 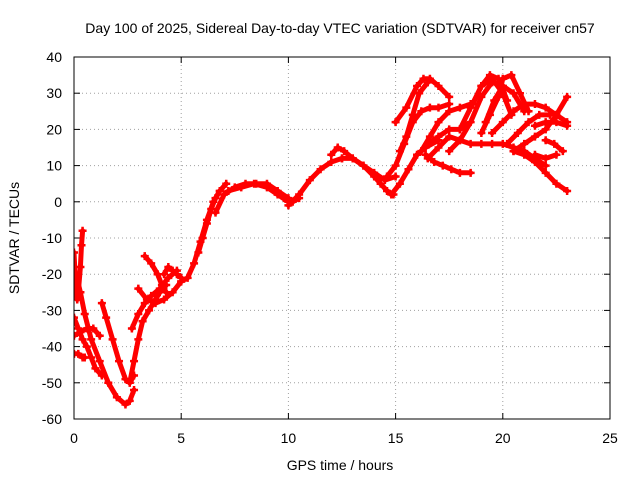 What do you see at coordinates (54, 166) in the screenshot?
I see `y-tick-label: 10` at bounding box center [54, 166].